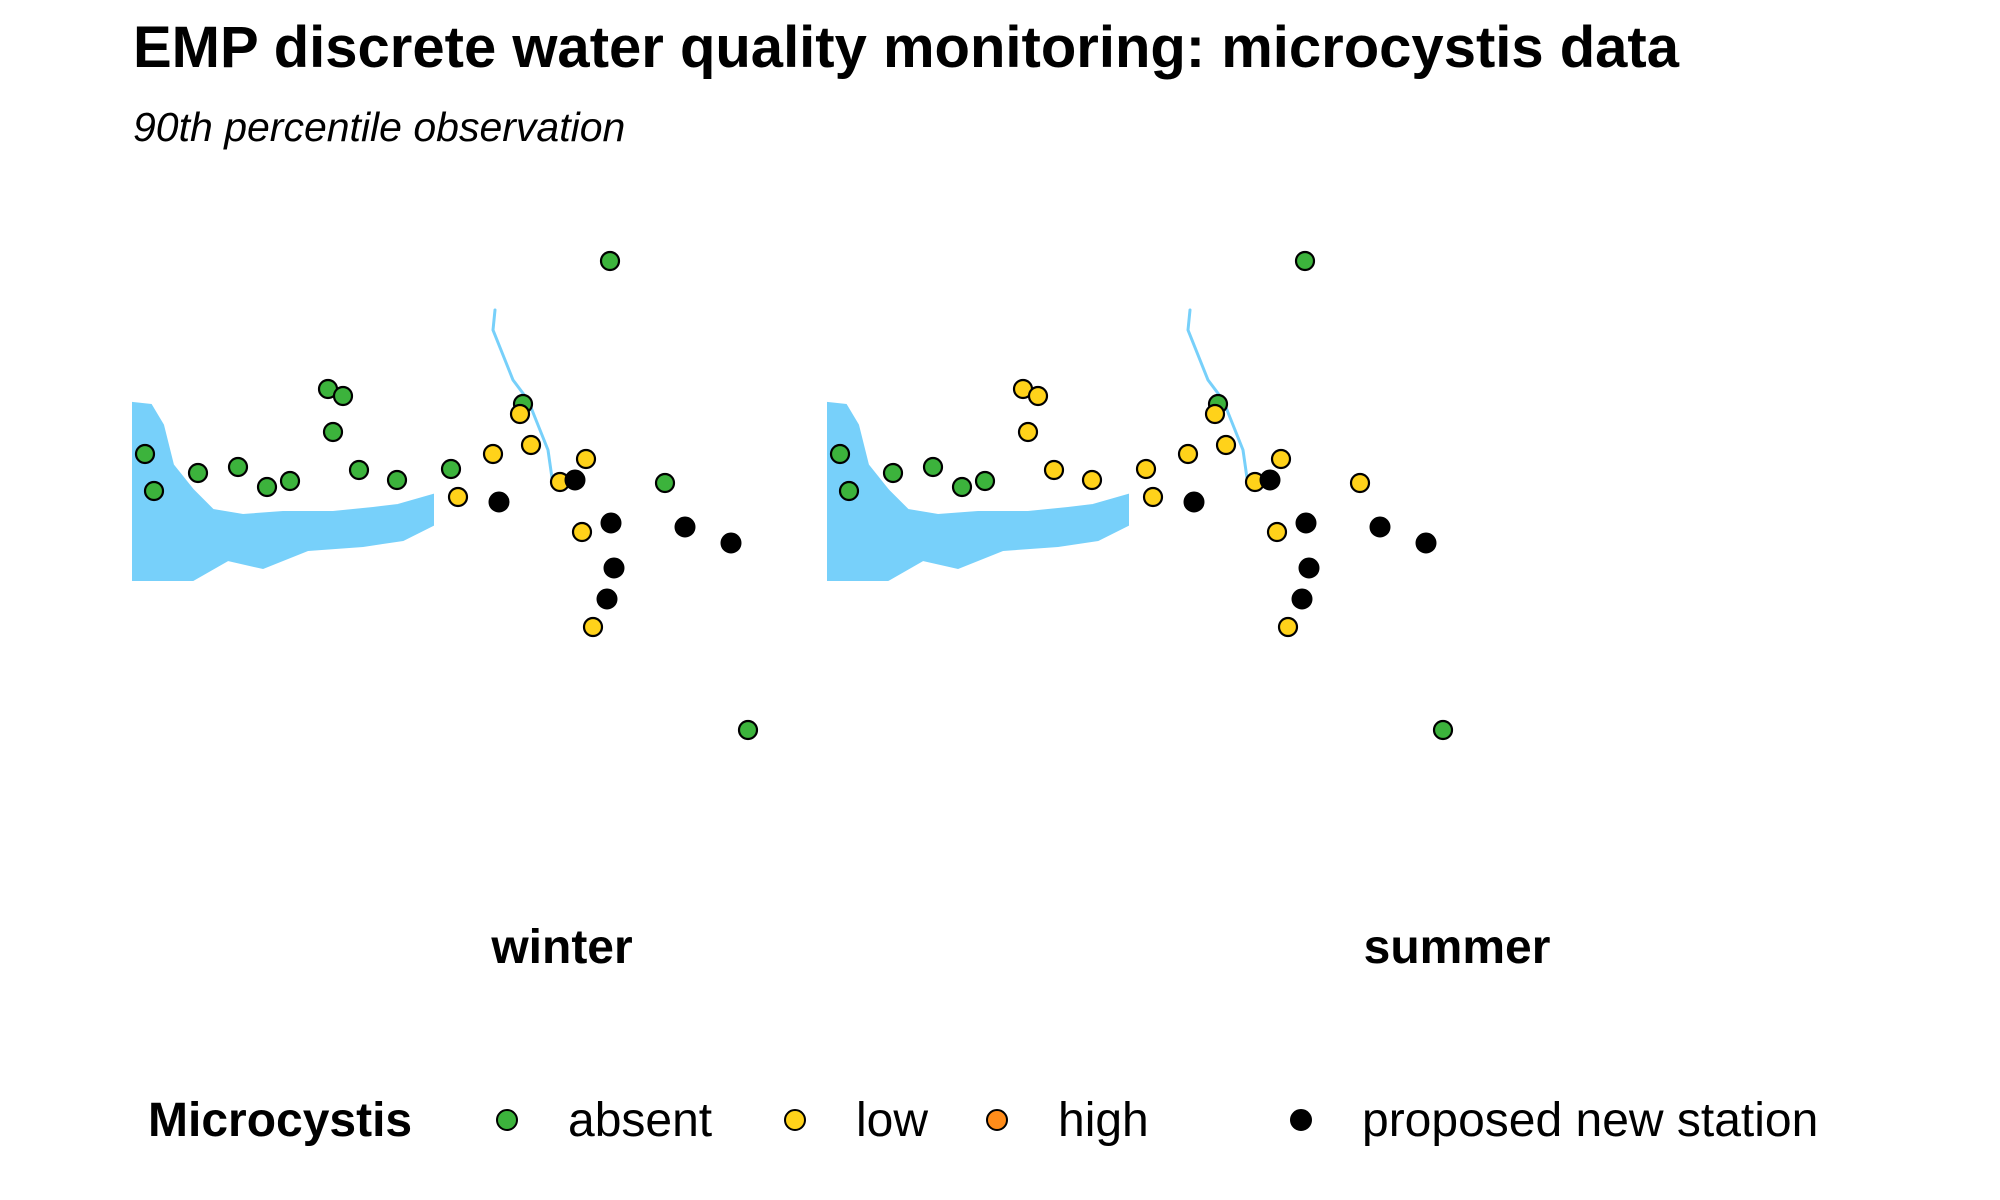  Describe the element at coordinates (280, 1120) in the screenshot. I see `legend-title: Microcystis` at that location.